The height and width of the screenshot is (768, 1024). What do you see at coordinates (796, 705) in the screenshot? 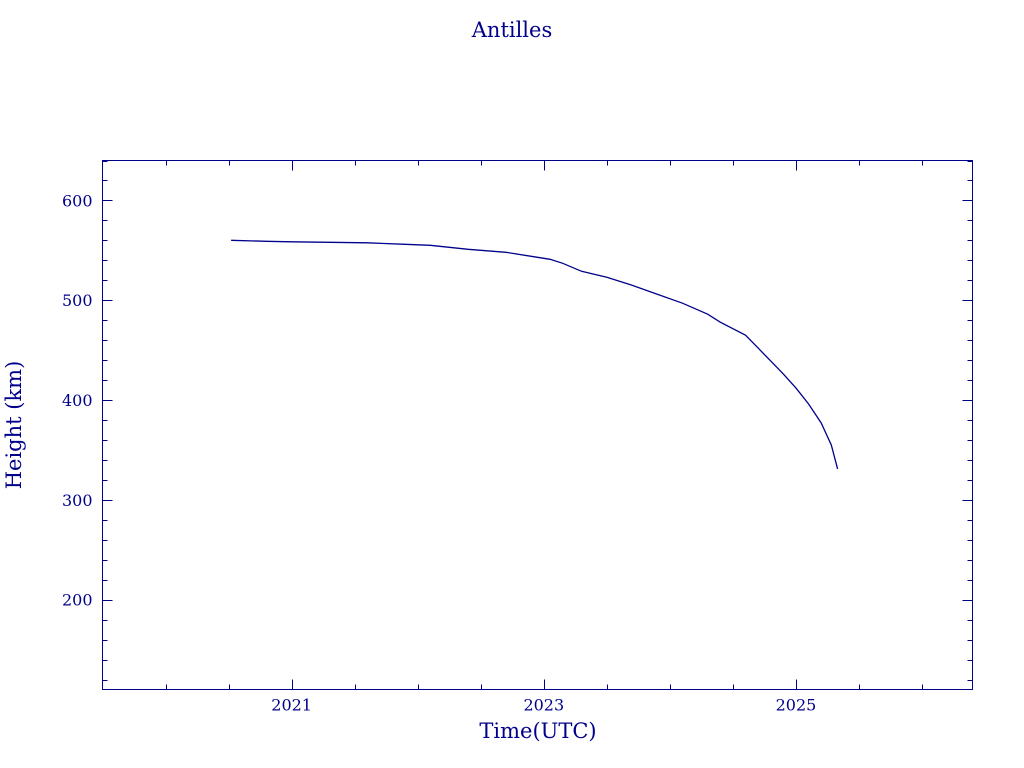
I see `x-tick-label: 2025` at bounding box center [796, 705].